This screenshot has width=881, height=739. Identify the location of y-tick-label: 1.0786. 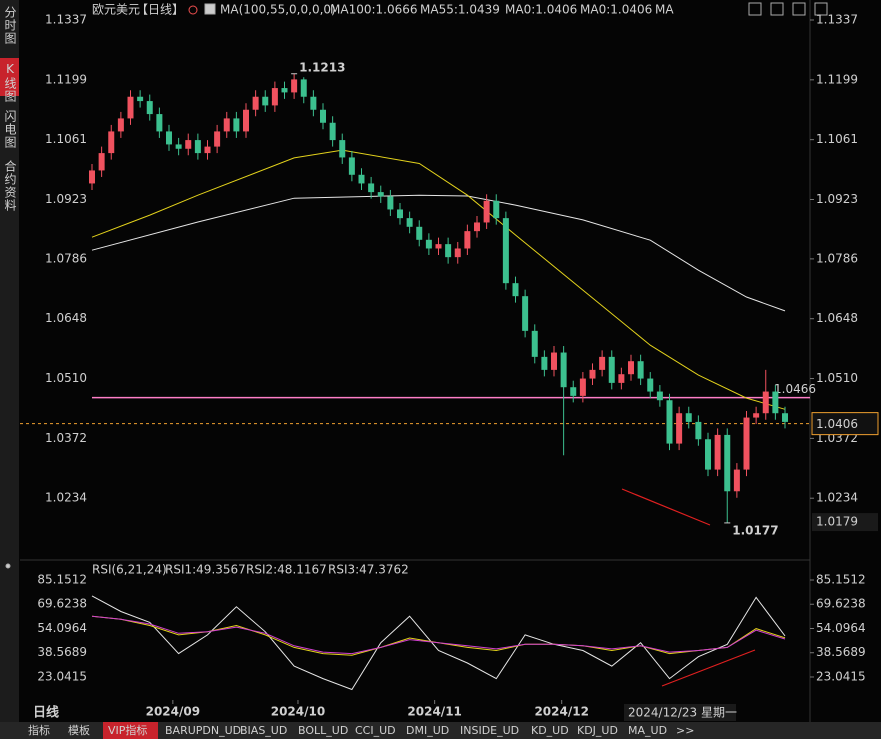
(837, 258).